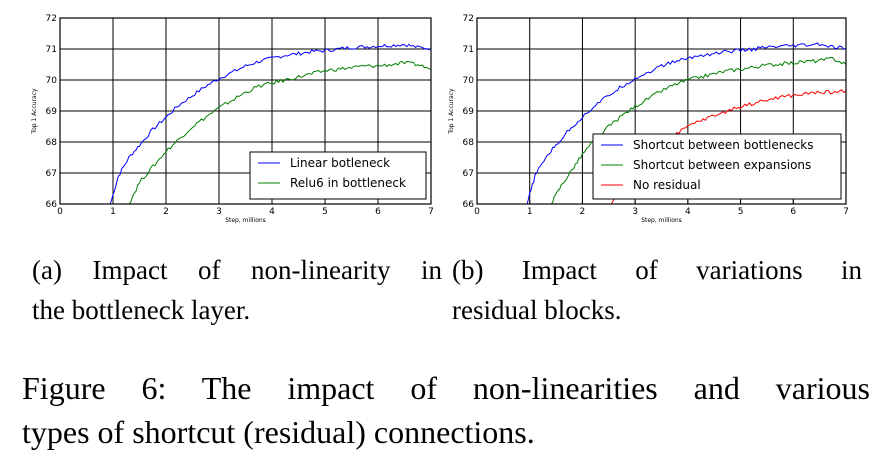 The height and width of the screenshot is (472, 881). I want to click on subcaption-a-line2: the bottleneck layer., so click(141, 310).